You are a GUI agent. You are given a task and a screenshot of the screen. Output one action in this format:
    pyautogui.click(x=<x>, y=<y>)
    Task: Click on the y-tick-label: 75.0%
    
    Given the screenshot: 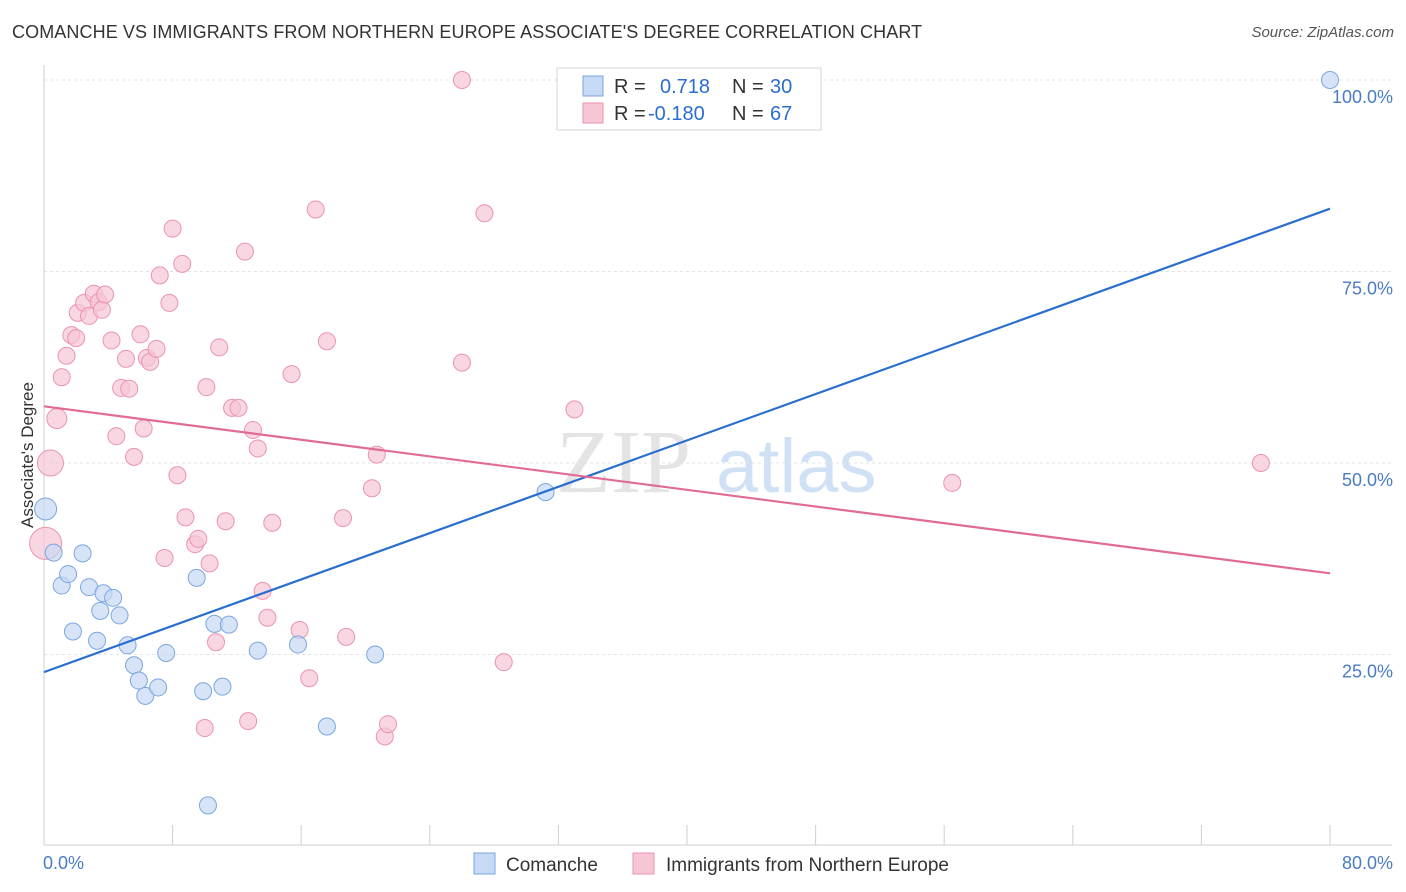 What is the action you would take?
    pyautogui.click(x=1367, y=289)
    